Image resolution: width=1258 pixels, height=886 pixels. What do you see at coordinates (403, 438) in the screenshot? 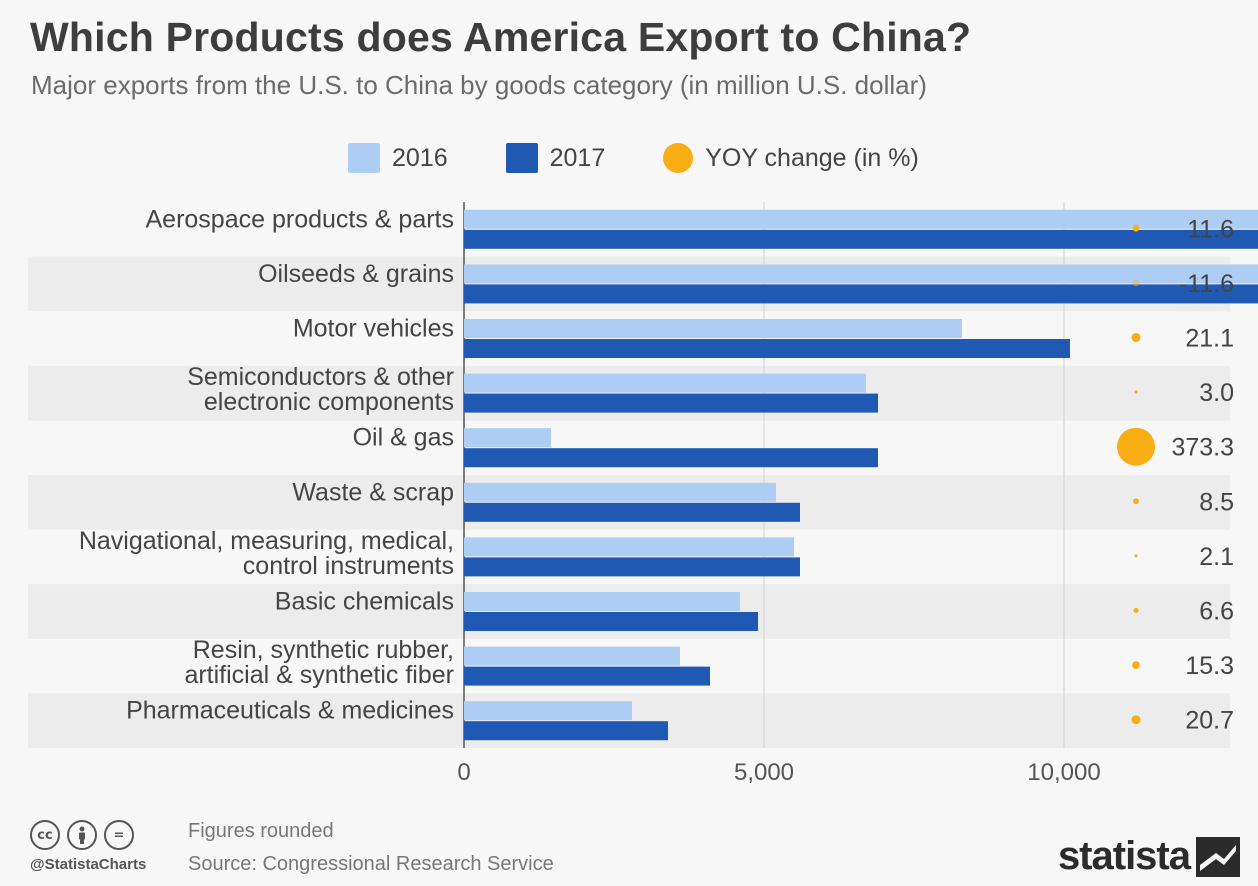
I see `category-label: Oil & gas` at bounding box center [403, 438].